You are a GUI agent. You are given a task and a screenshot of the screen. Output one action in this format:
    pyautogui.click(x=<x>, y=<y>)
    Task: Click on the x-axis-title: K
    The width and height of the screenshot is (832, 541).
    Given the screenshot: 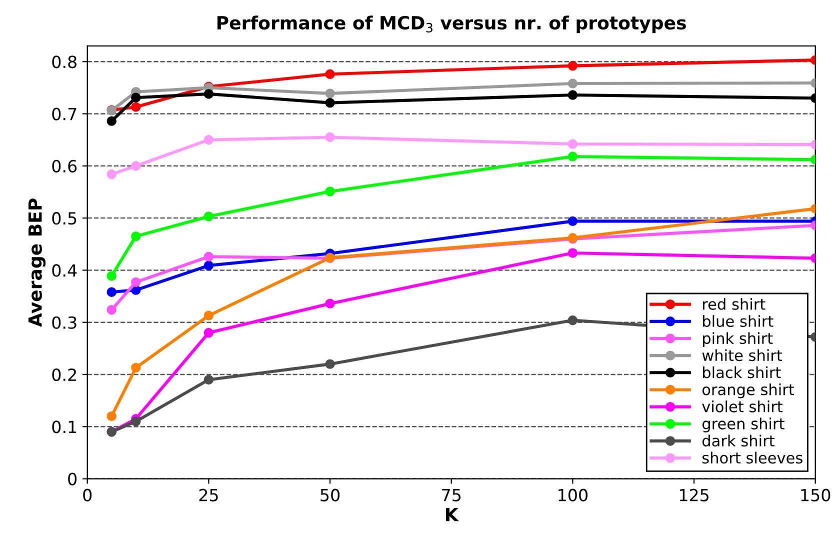 What is the action you would take?
    pyautogui.click(x=452, y=515)
    